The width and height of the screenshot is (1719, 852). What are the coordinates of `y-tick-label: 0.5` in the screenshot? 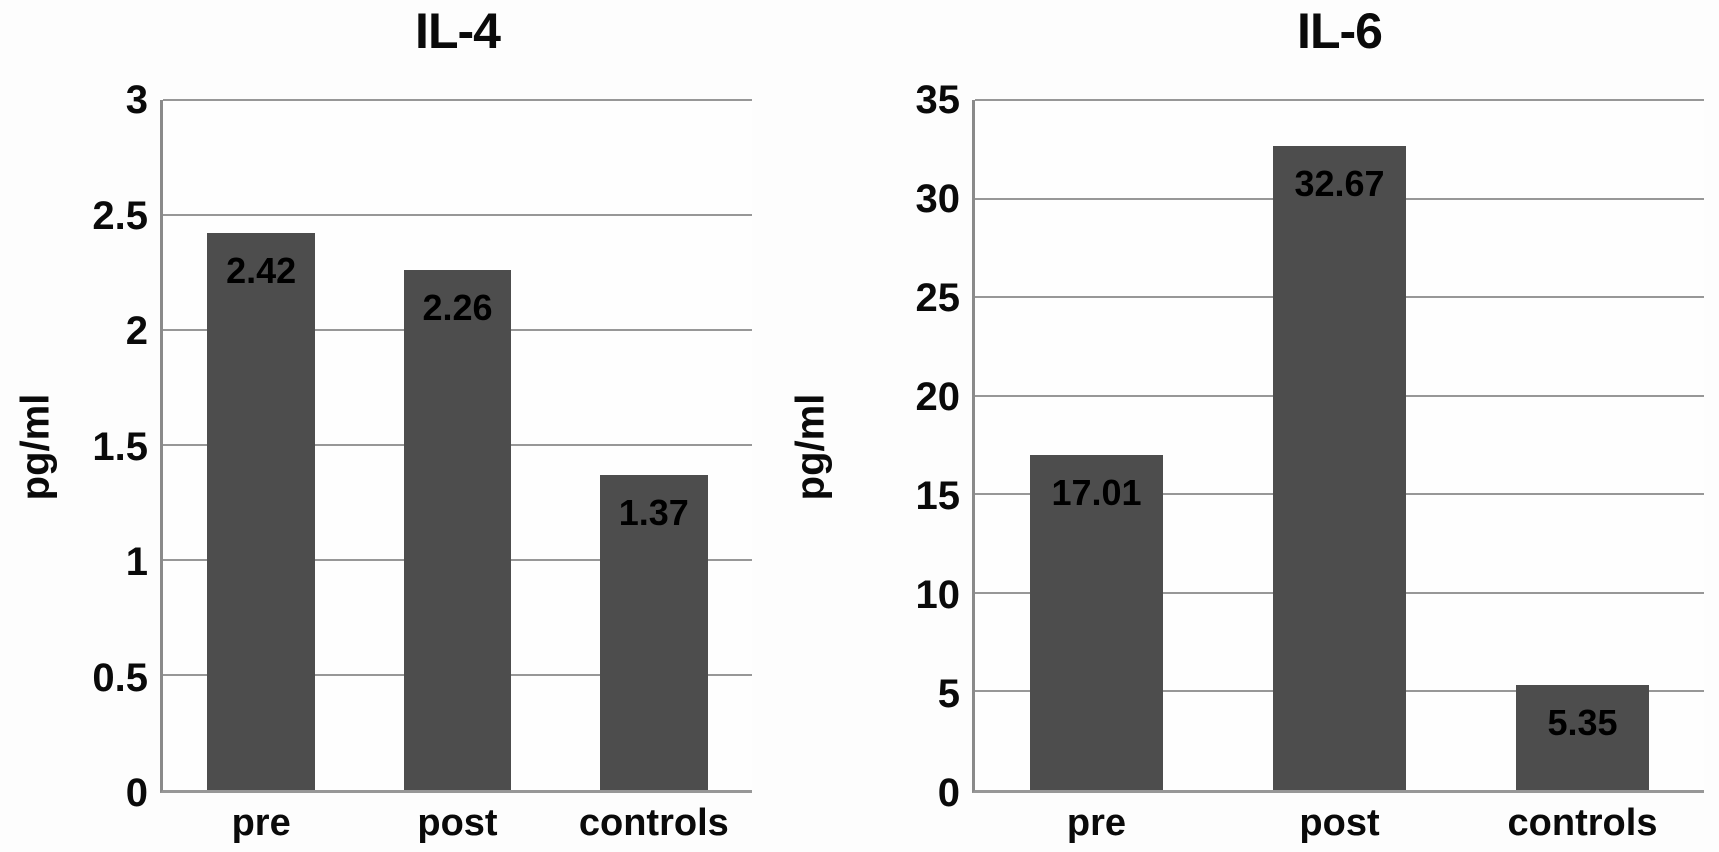 It's located at (120, 677).